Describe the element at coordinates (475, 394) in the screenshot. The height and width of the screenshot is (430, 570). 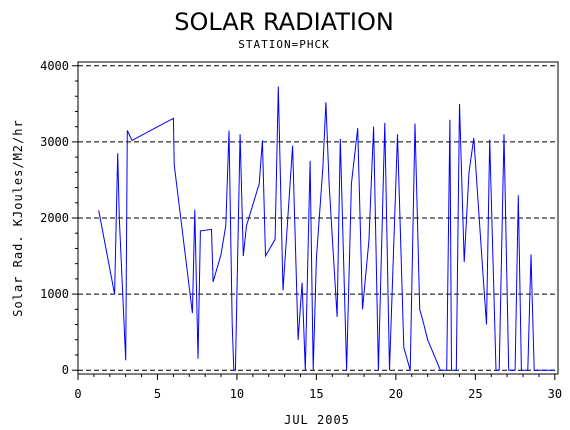
I see `x-tick-label: 25` at that location.